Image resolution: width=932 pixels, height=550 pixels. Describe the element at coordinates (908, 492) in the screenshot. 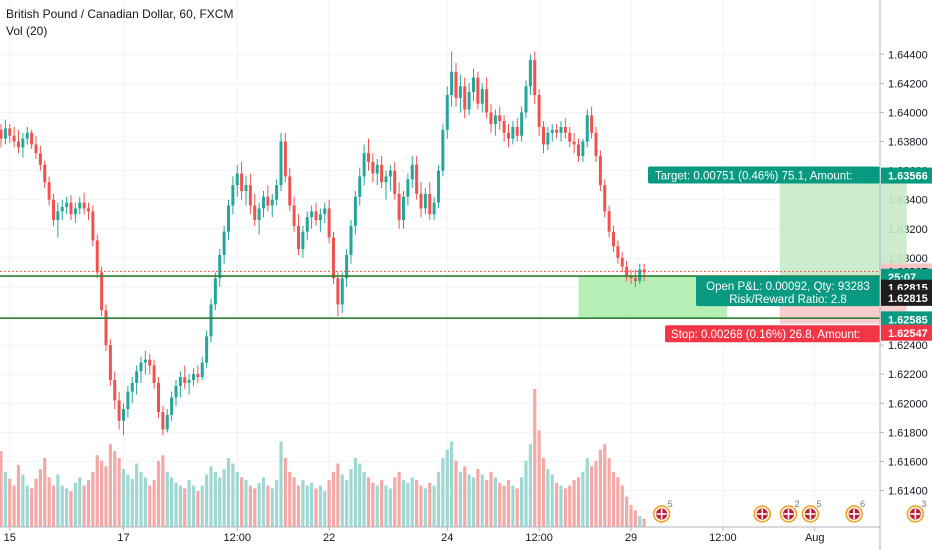

I see `y-tick-label: 1.61400` at that location.